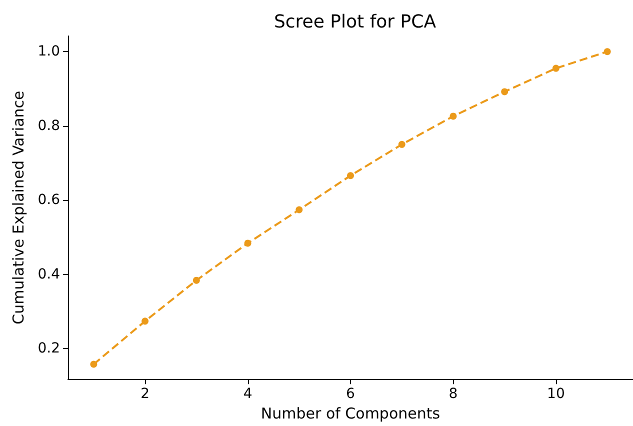 The image size is (633, 426). I want to click on y-axis-title: Cumulative Explained Variance, so click(19, 207).